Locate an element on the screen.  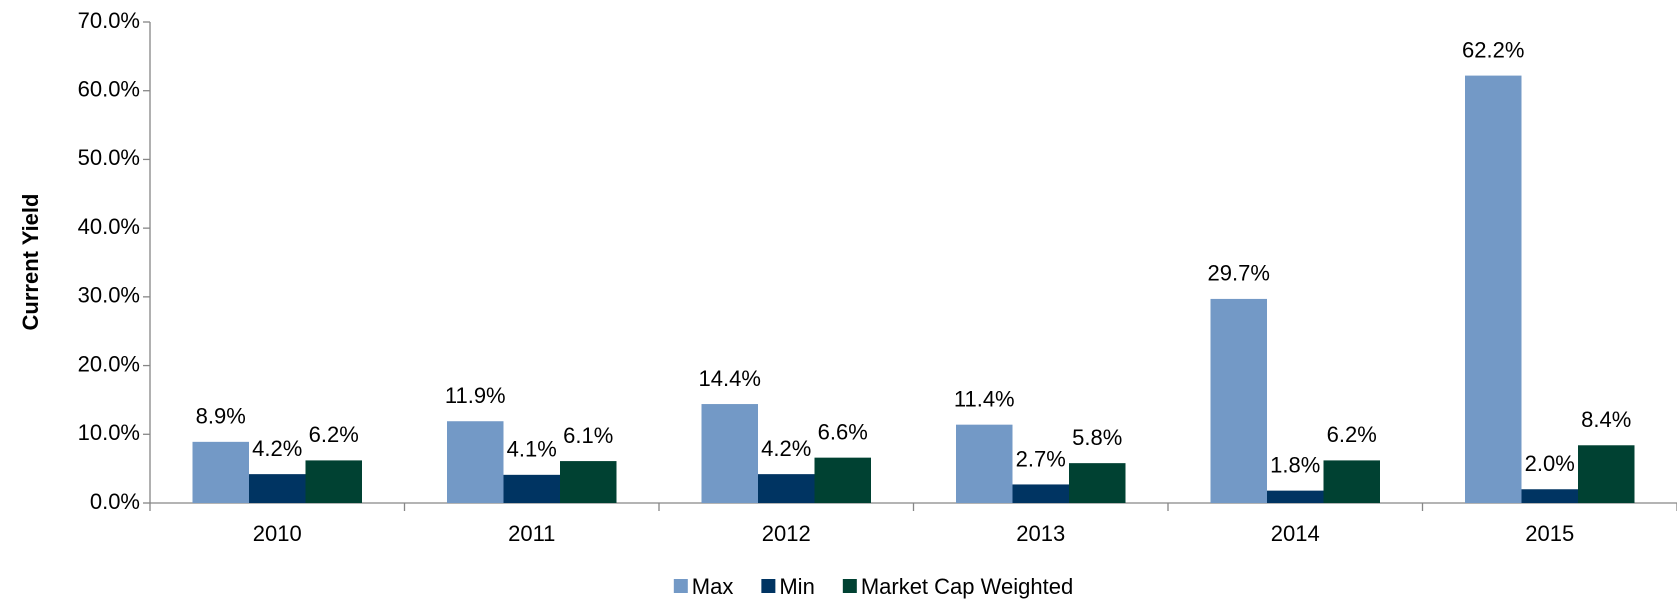
y-tick-label: 70.0% is located at coordinates (109, 20).